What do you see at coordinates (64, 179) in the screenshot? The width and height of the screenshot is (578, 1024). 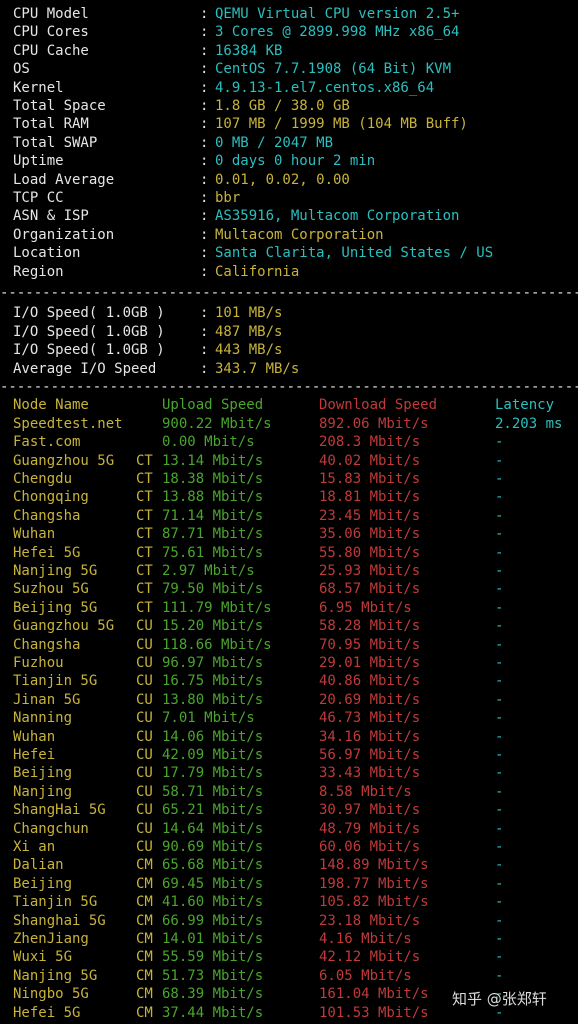 I see `sysinfo-key: Load Average` at bounding box center [64, 179].